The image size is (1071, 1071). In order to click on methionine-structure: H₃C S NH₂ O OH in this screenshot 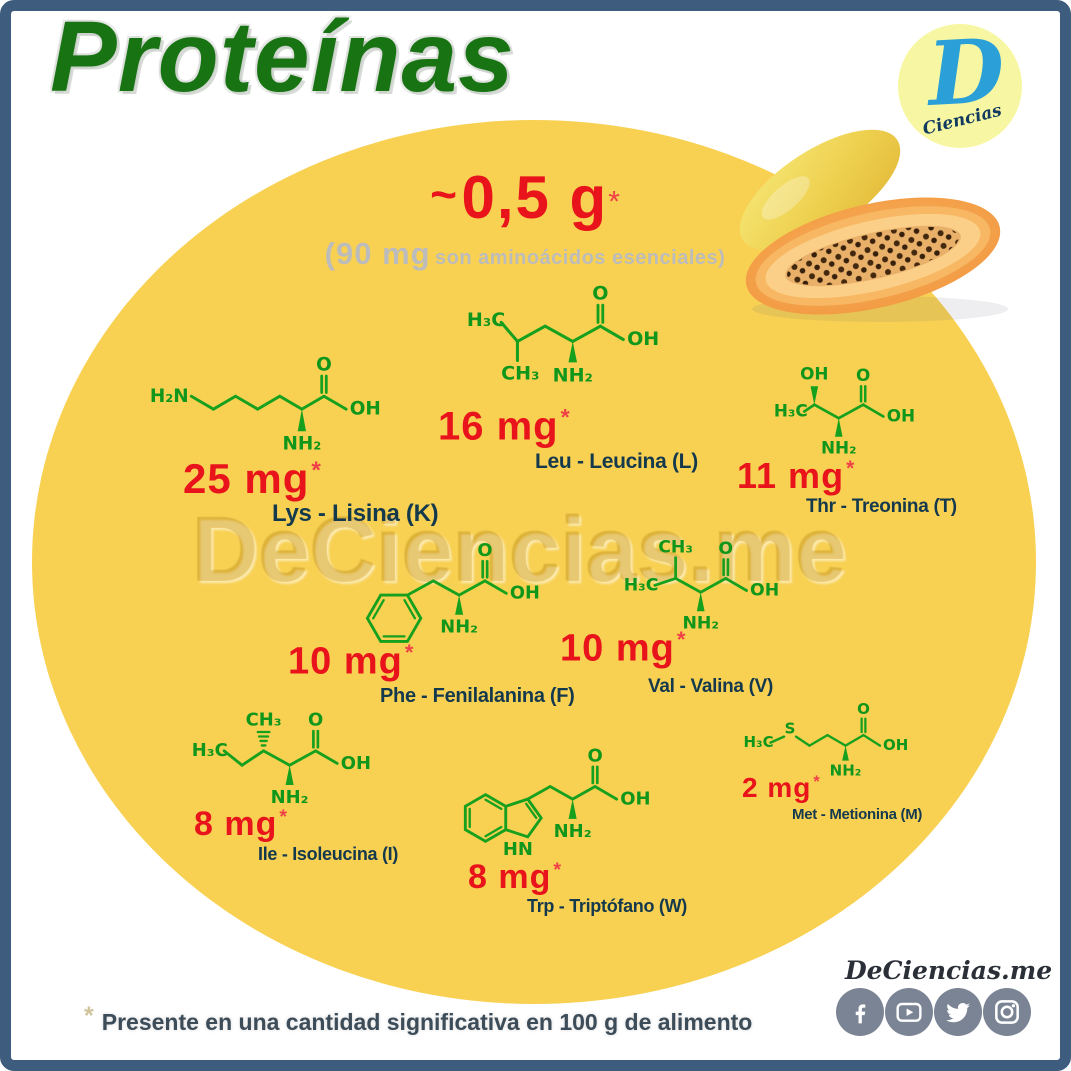, I will do `click(826, 740)`.